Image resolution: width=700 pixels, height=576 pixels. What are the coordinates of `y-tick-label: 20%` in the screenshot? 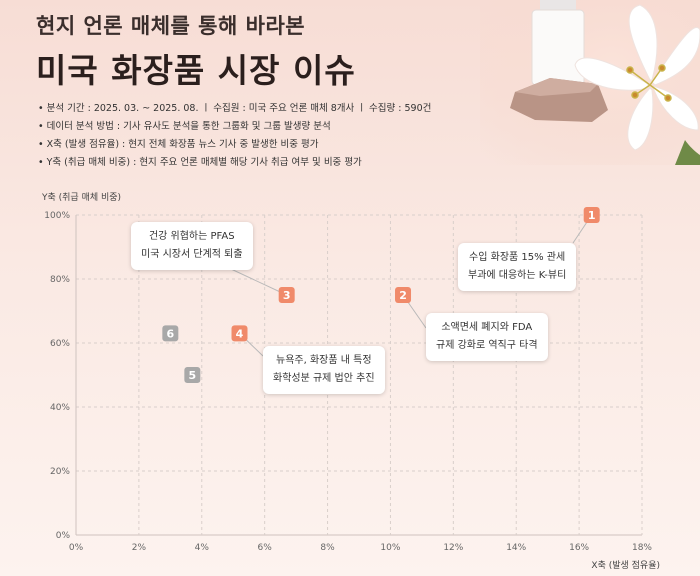 It's located at (60, 472).